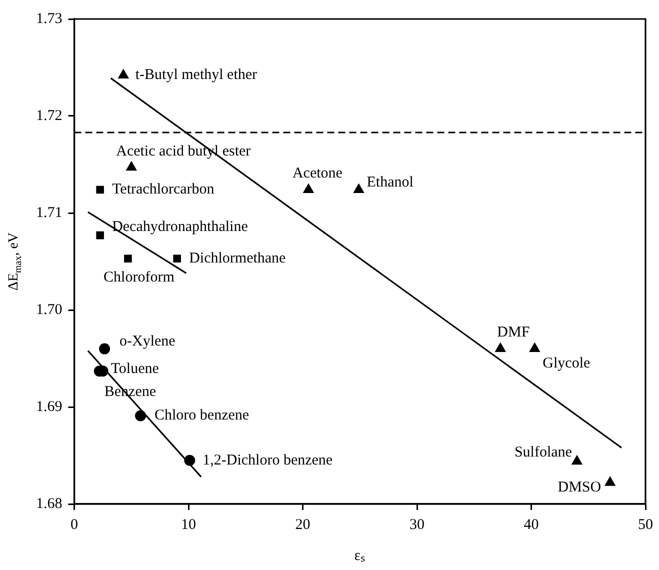  I want to click on annotation: Ethanol, so click(390, 182).